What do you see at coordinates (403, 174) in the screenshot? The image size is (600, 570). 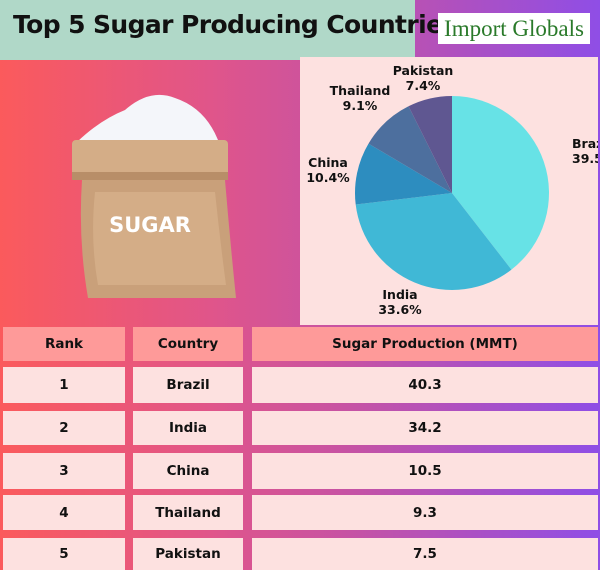 I see `pie-slice-china` at bounding box center [403, 174].